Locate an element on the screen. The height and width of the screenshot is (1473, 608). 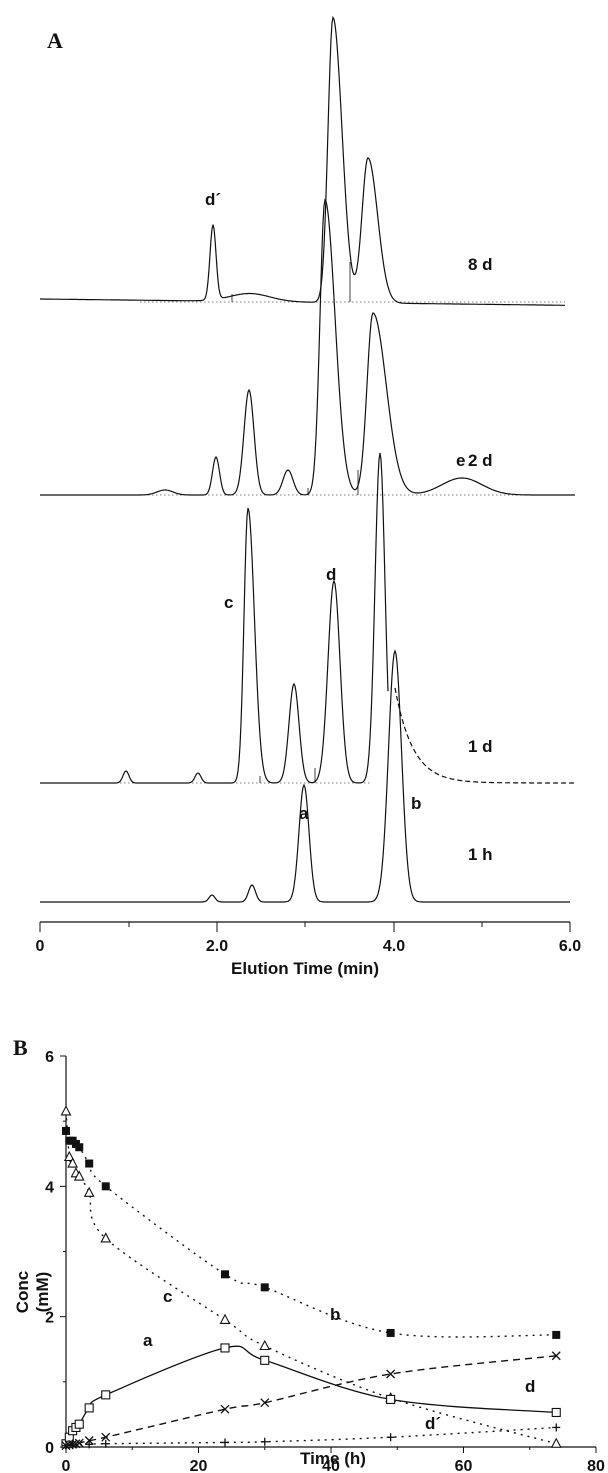
y-tick-label: 0 is located at coordinates (49, 1448).